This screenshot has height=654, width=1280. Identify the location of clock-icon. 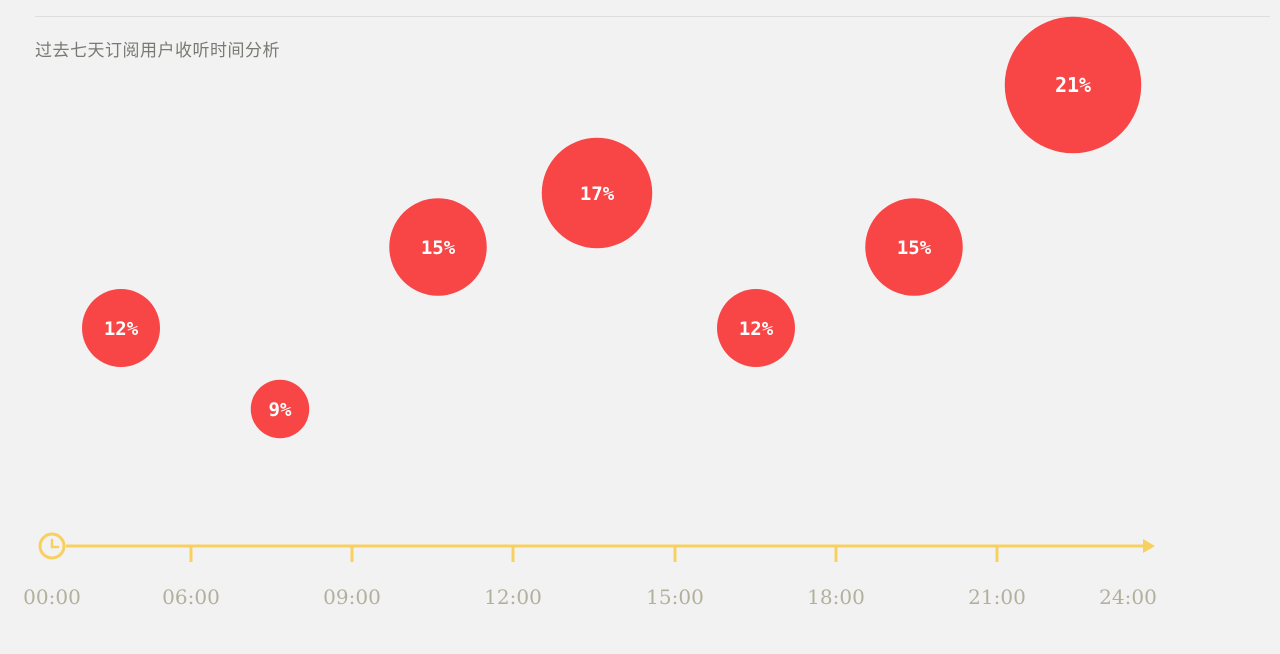
(52, 546).